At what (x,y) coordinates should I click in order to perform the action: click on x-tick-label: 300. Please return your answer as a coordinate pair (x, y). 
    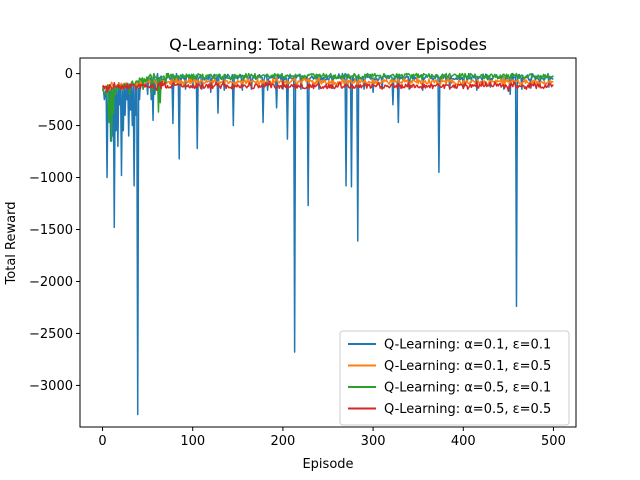
    Looking at the image, I should click on (373, 441).